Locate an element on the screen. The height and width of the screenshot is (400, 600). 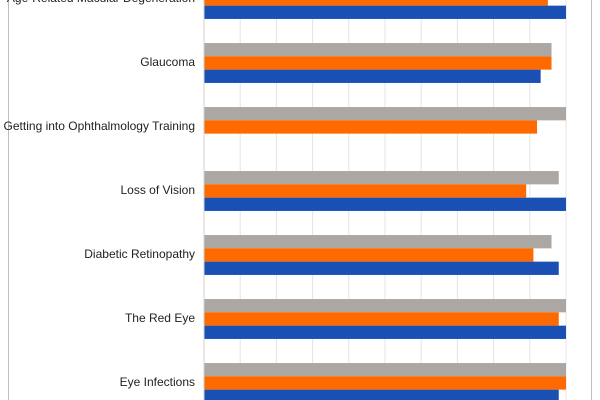
y-tick-label: Age-Related Macular Degeneration is located at coordinates (101, 2).